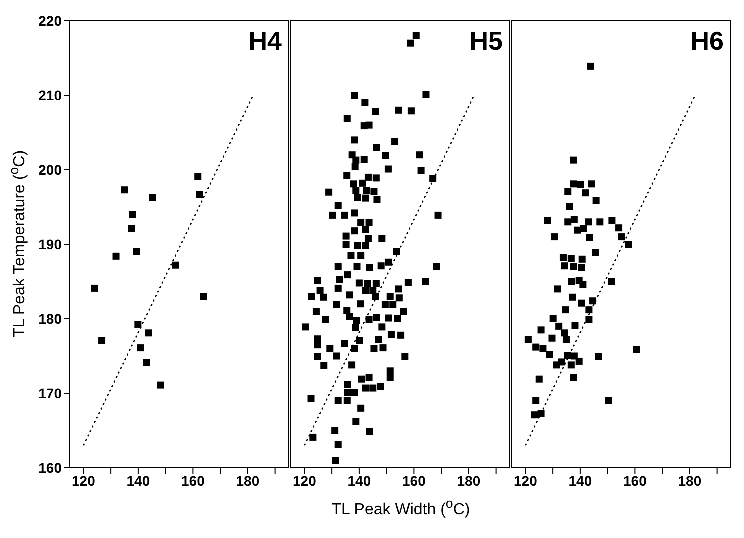 Image resolution: width=744 pixels, height=538 pixels. I want to click on y-tick-label: 190, so click(50, 244).